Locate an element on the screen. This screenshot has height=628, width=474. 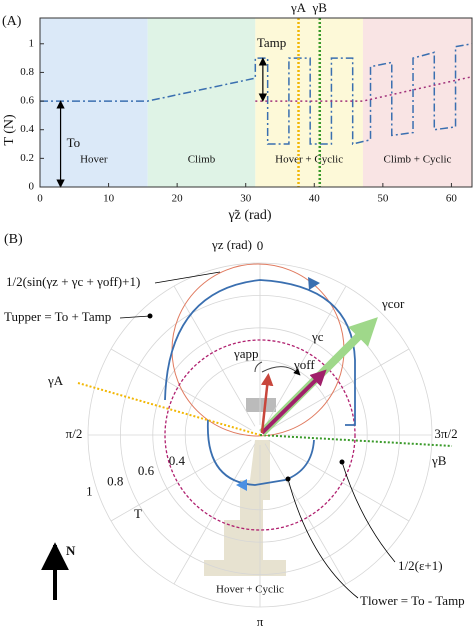
panel-label: (A) is located at coordinates (12, 21).